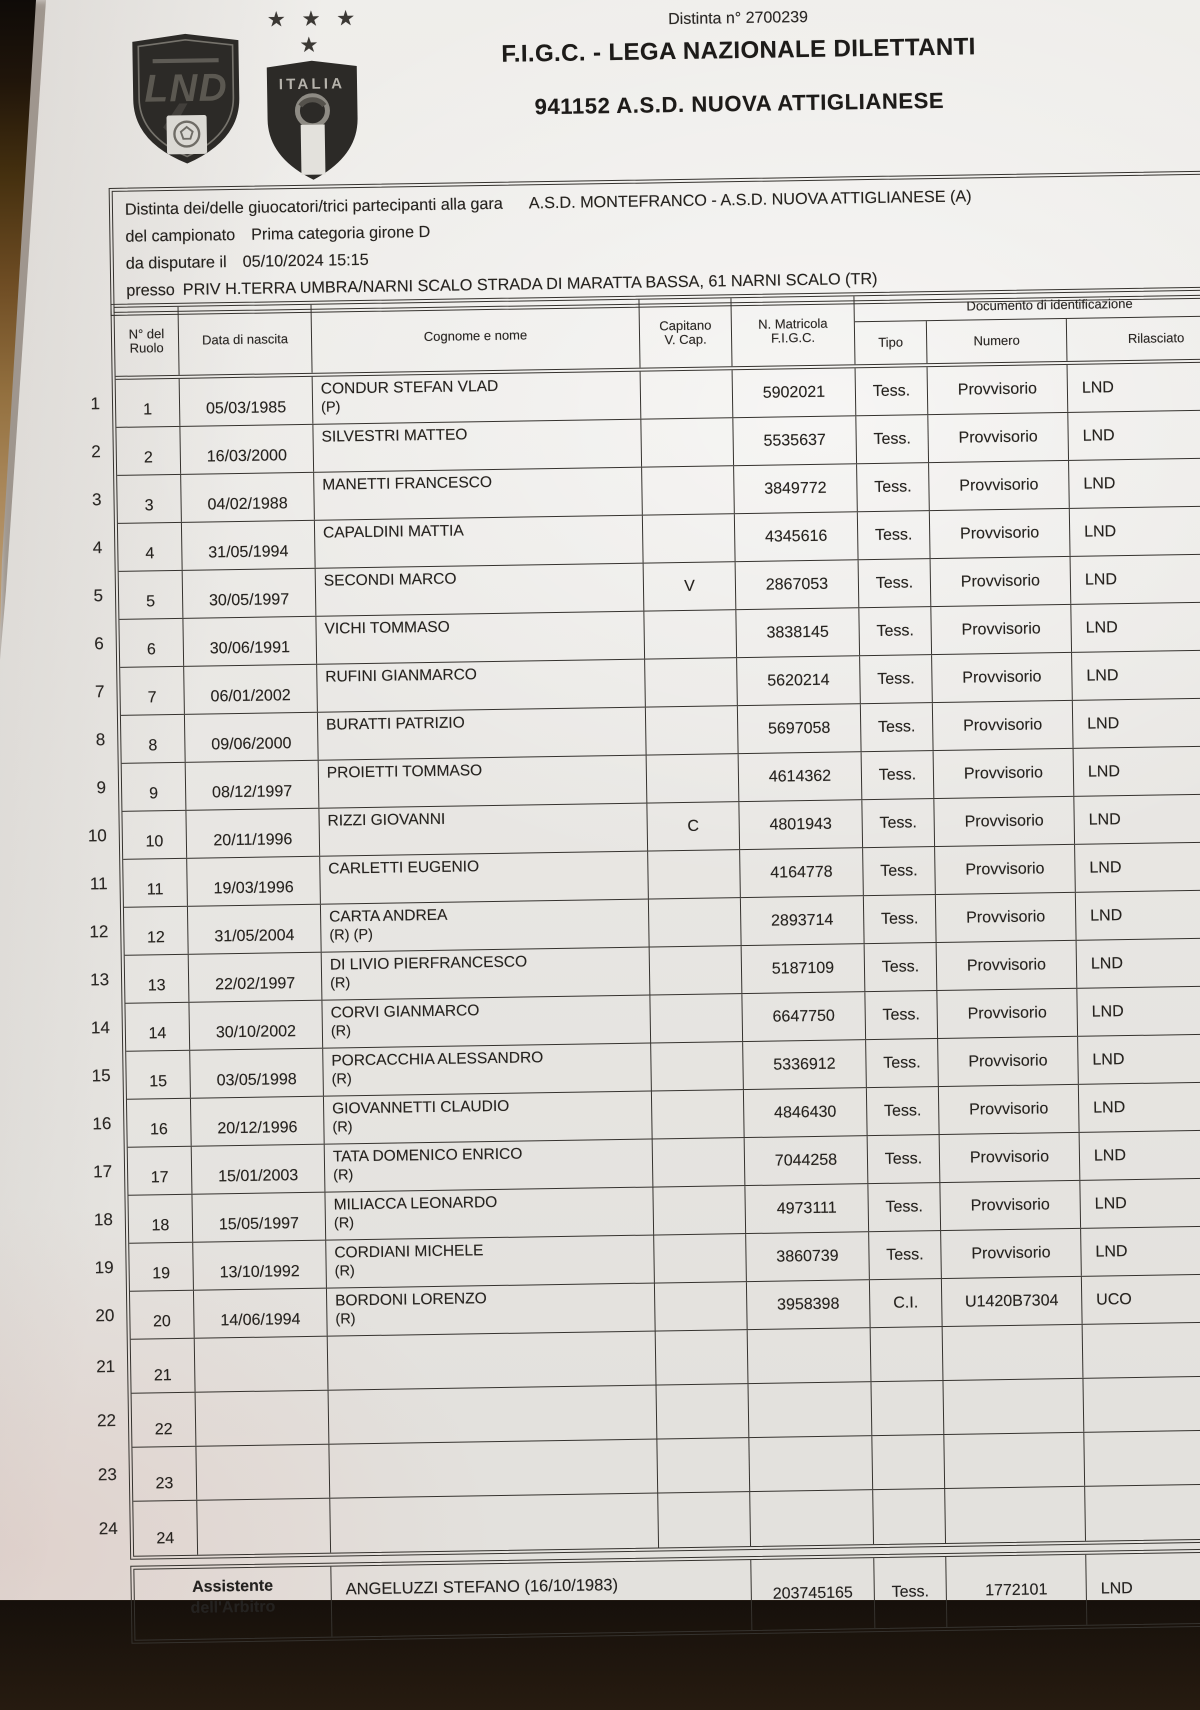 The image size is (1200, 1710). What do you see at coordinates (256, 1025) in the screenshot?
I see `cell-data-nascita: 30/10/2002` at bounding box center [256, 1025].